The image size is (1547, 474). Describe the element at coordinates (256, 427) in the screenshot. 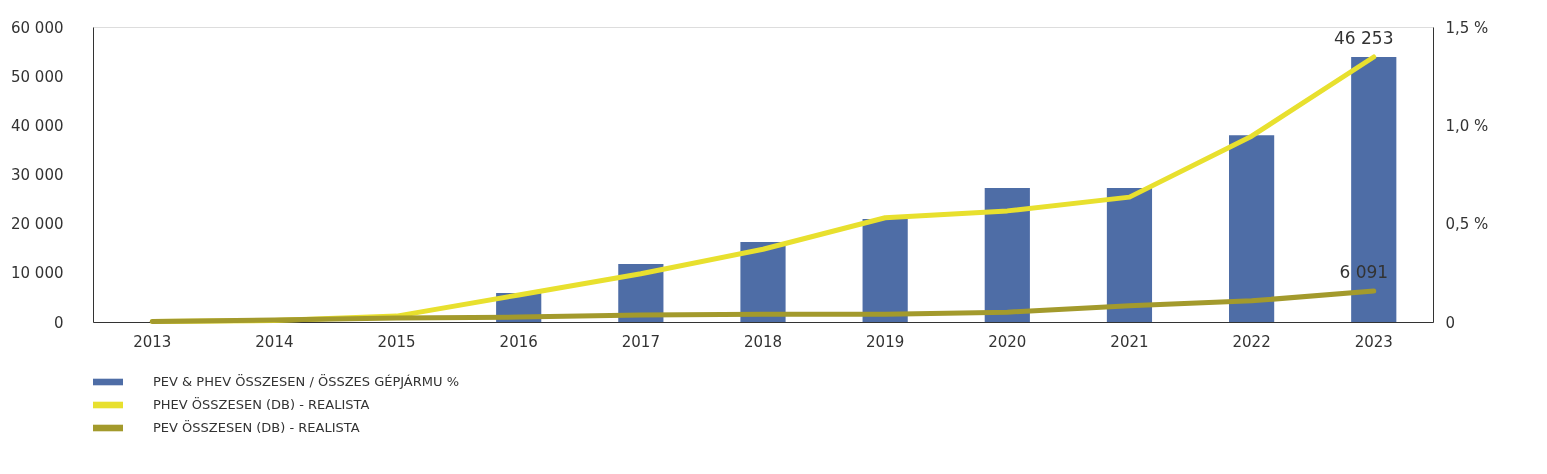

I see `legend-label: PEV ÖSSZESEN (DB) - REALISTA` at that location.